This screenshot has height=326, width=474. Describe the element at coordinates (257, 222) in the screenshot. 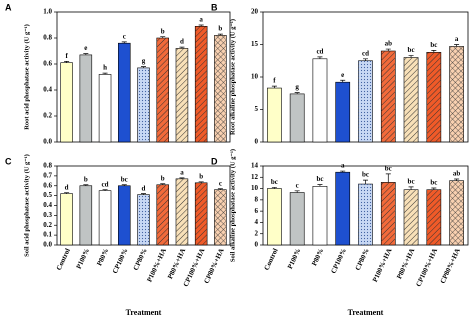

I see `y-tick-label: 4` at that location.